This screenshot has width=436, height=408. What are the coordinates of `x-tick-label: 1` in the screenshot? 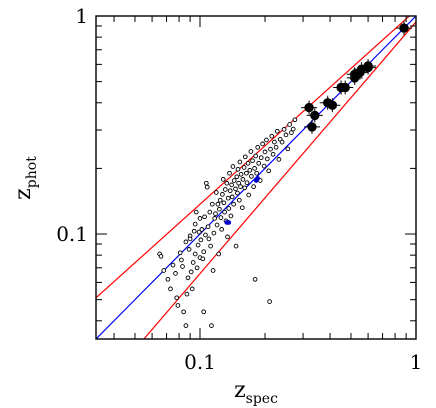 It's located at (416, 362).